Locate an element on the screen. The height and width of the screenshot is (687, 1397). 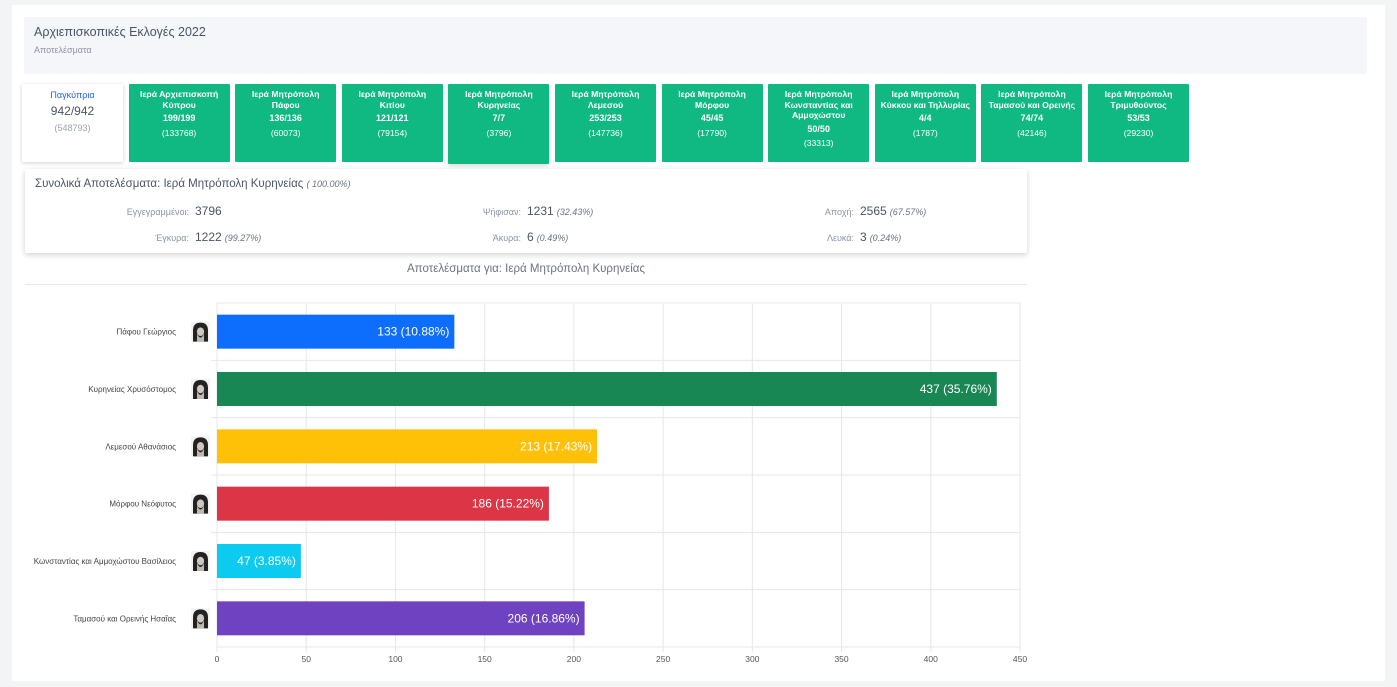
tile-registered: (79154) is located at coordinates (392, 132).